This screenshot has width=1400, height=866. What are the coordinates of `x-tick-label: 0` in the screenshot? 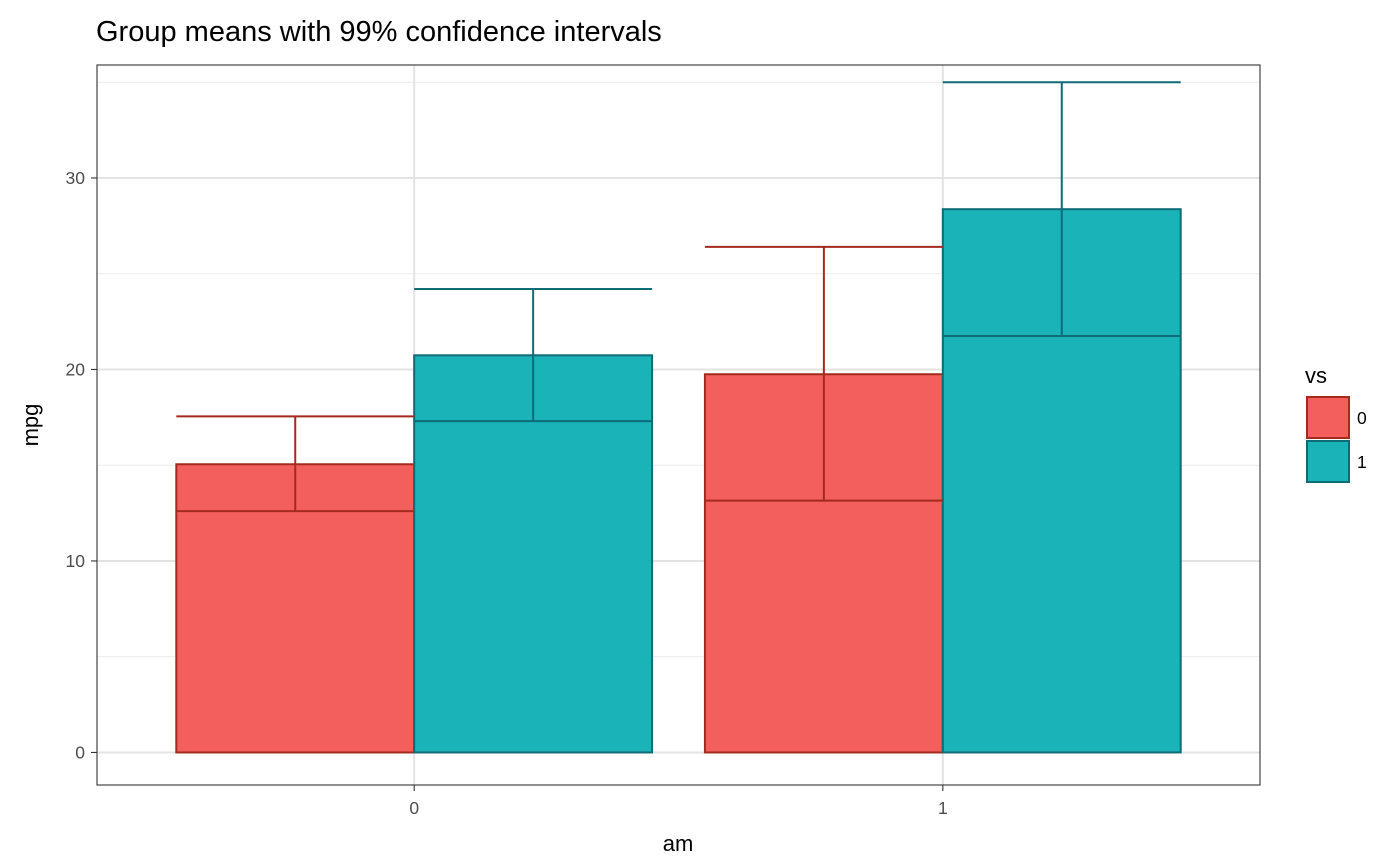 It's located at (414, 808).